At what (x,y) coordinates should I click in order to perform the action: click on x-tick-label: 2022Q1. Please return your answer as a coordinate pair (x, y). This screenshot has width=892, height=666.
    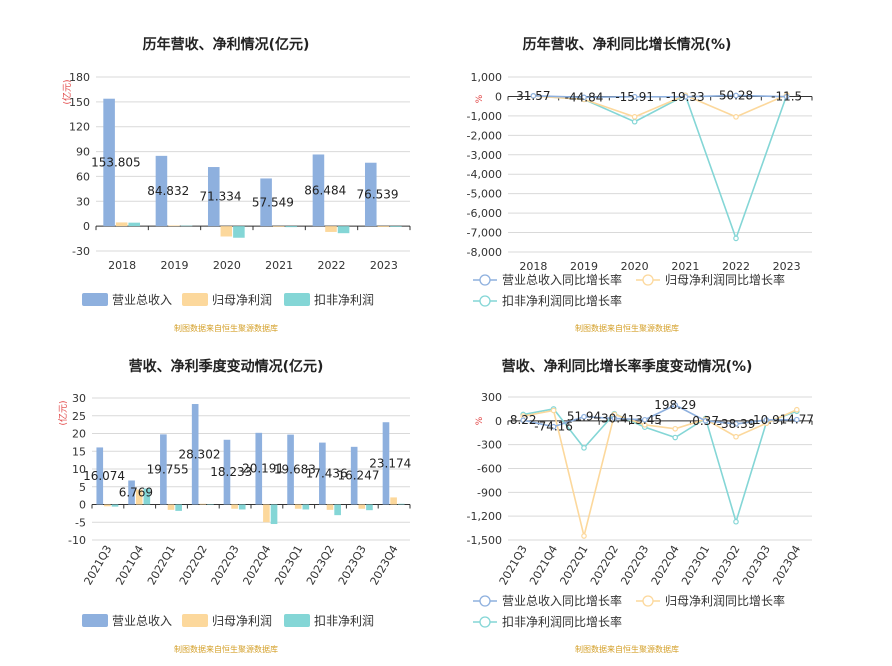
    Looking at the image, I should click on (161, 565).